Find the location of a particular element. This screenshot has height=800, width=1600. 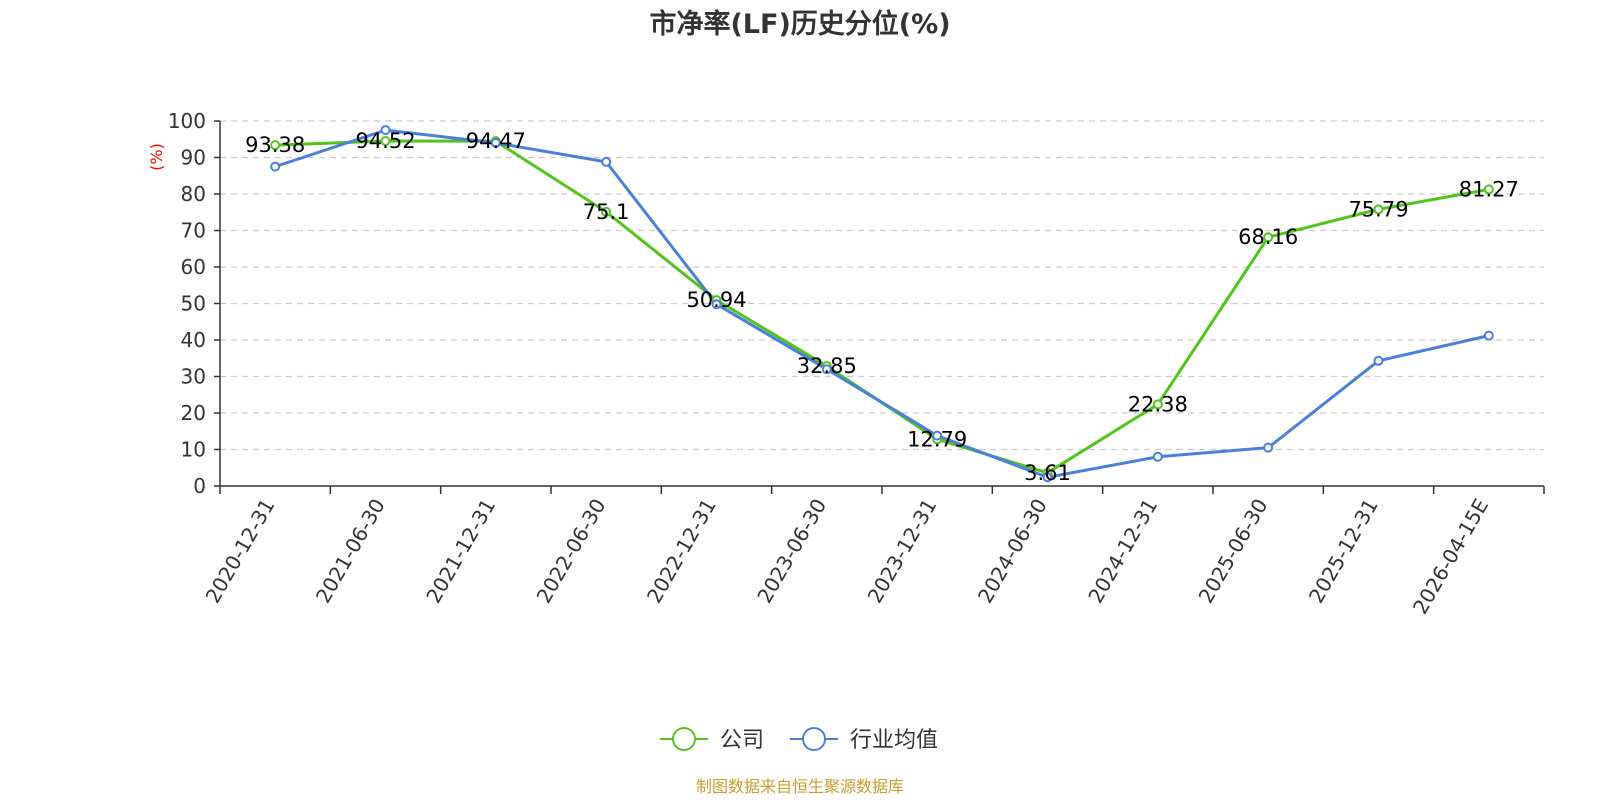

data-label: 12.79 is located at coordinates (937, 439).